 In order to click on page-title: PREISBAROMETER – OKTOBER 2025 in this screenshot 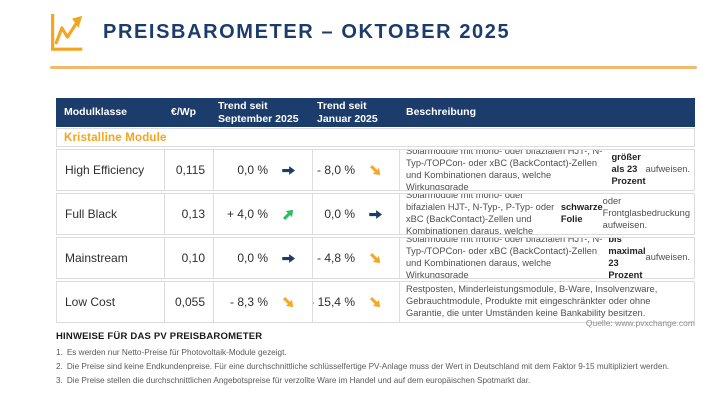, I will do `click(307, 32)`.